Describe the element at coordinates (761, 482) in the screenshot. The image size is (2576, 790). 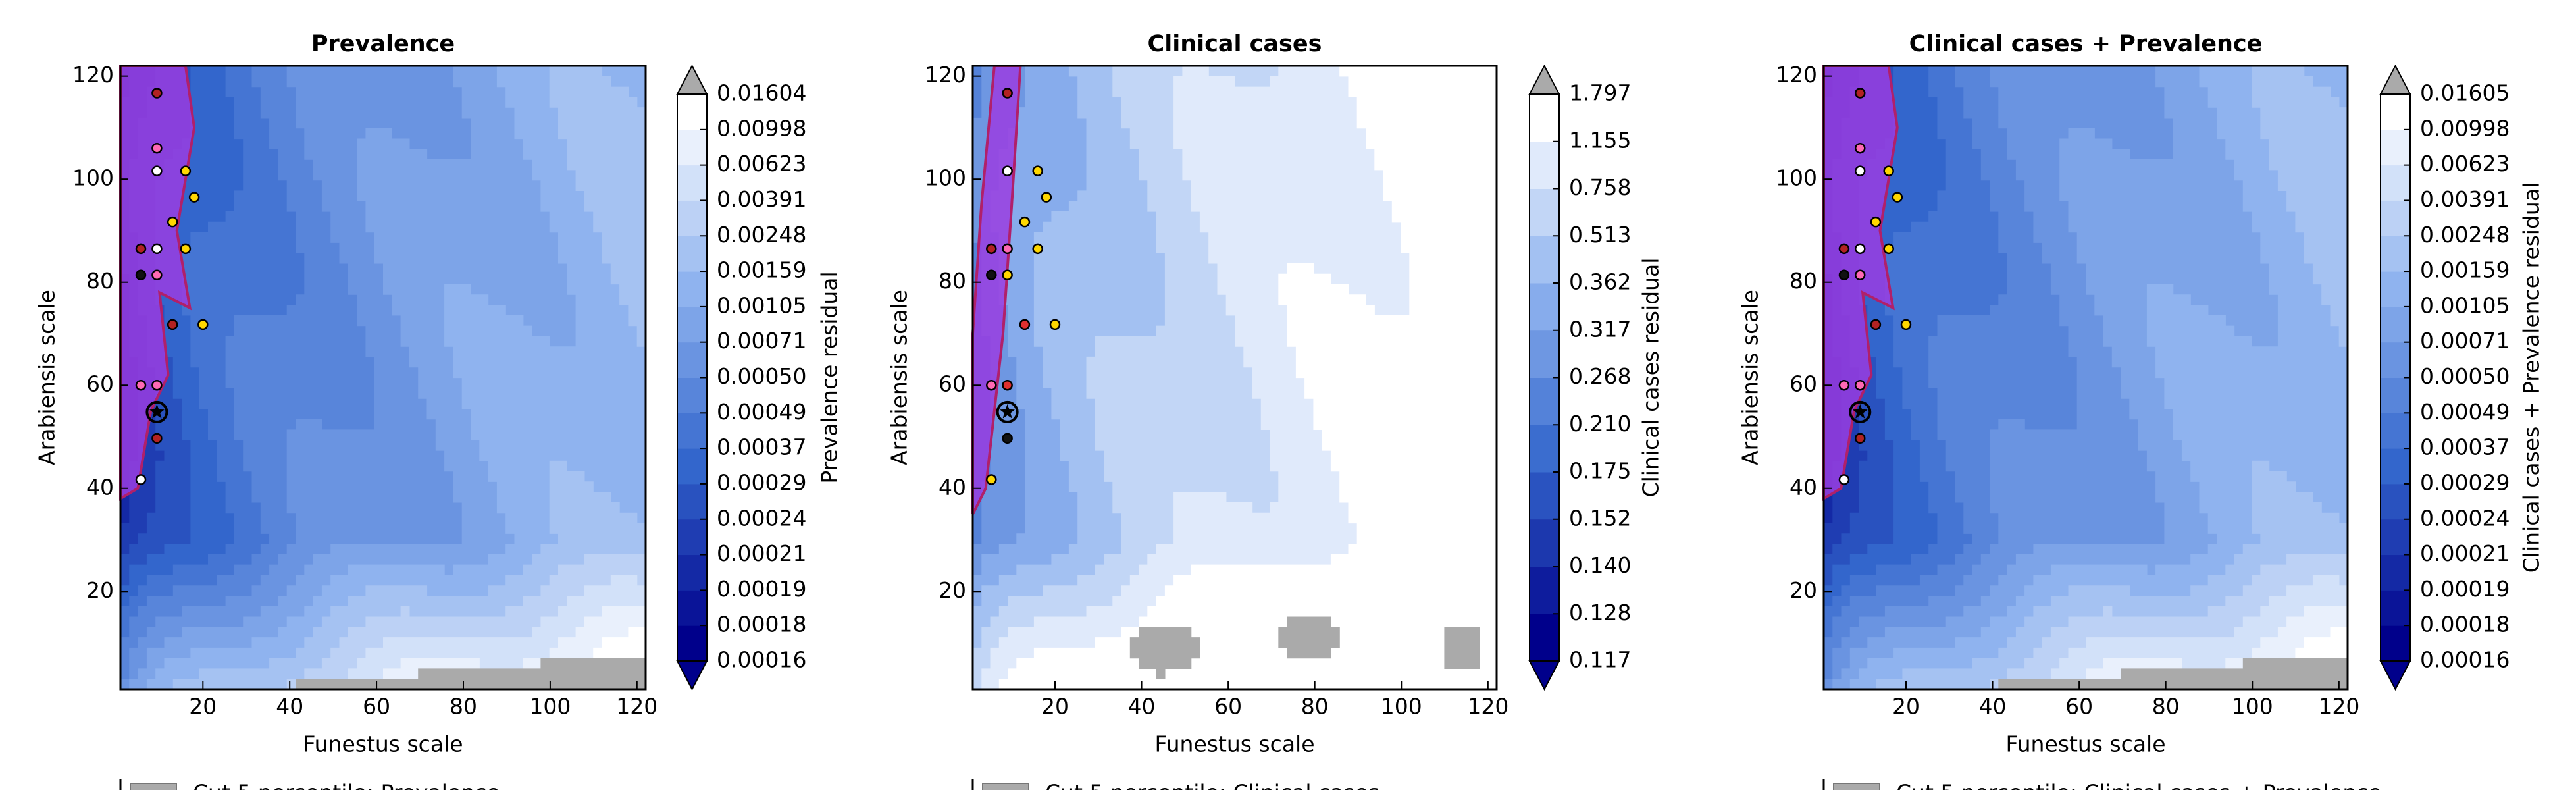
I see `colorbar-tick-label: 0.00029` at that location.